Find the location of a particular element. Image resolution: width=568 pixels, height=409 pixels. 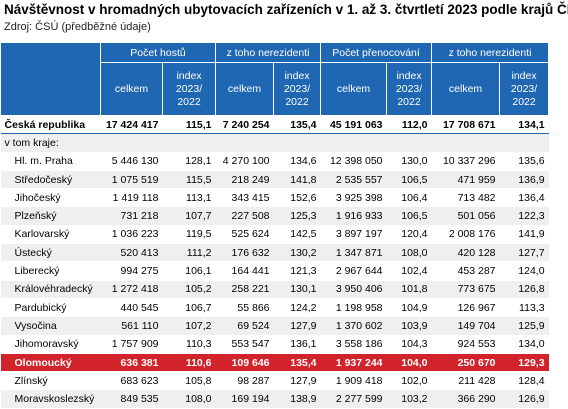

cell: 106,5 is located at coordinates (409, 216).